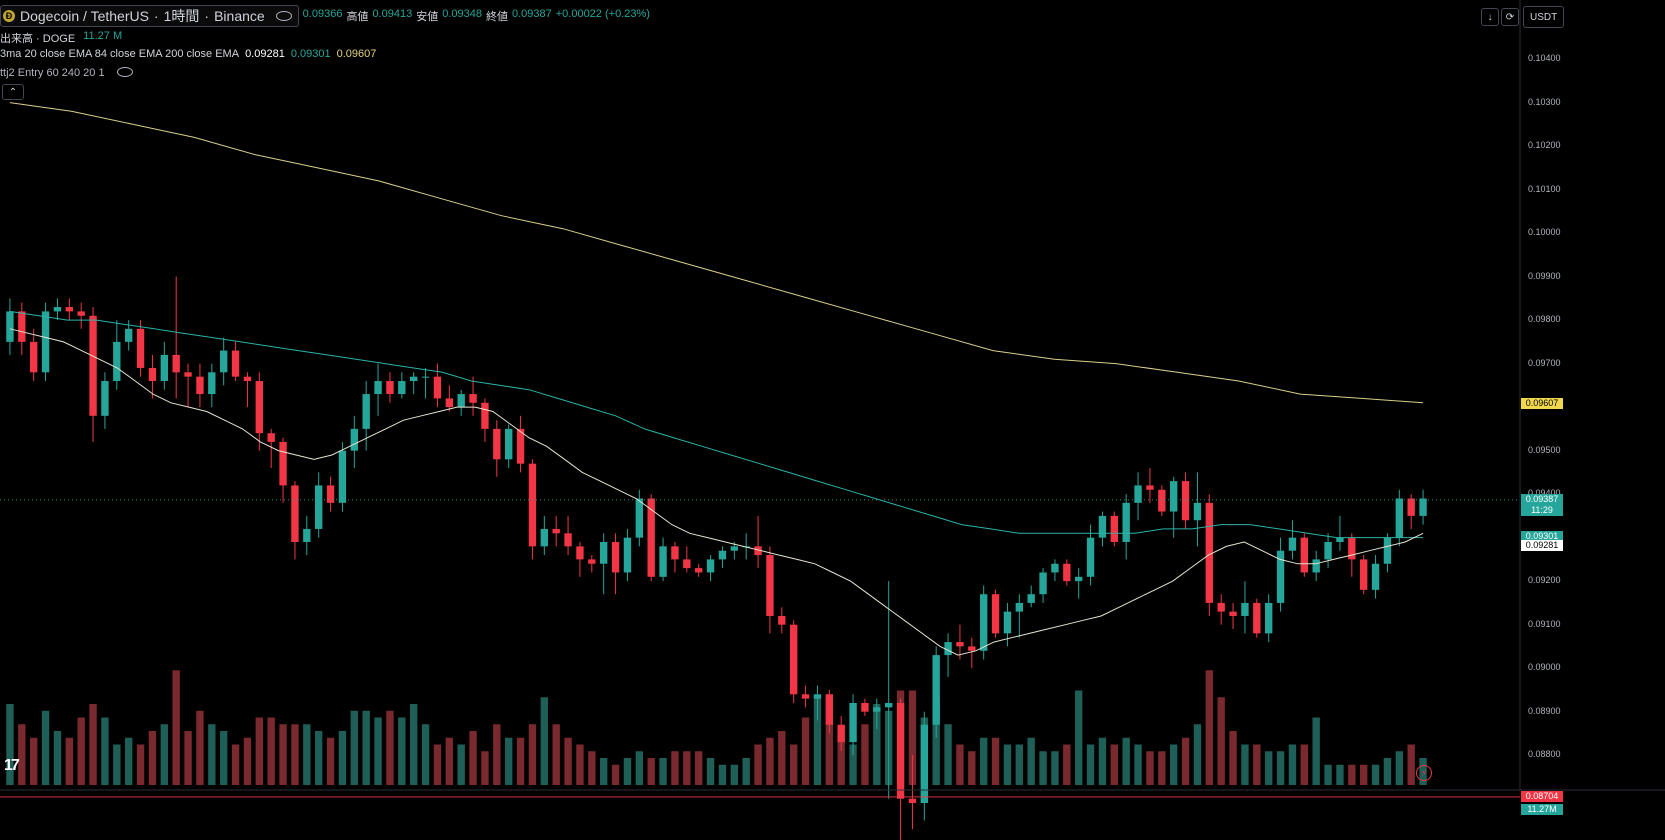 Image resolution: width=1665 pixels, height=840 pixels. I want to click on lightning-icon: ⚡, so click(1424, 773).